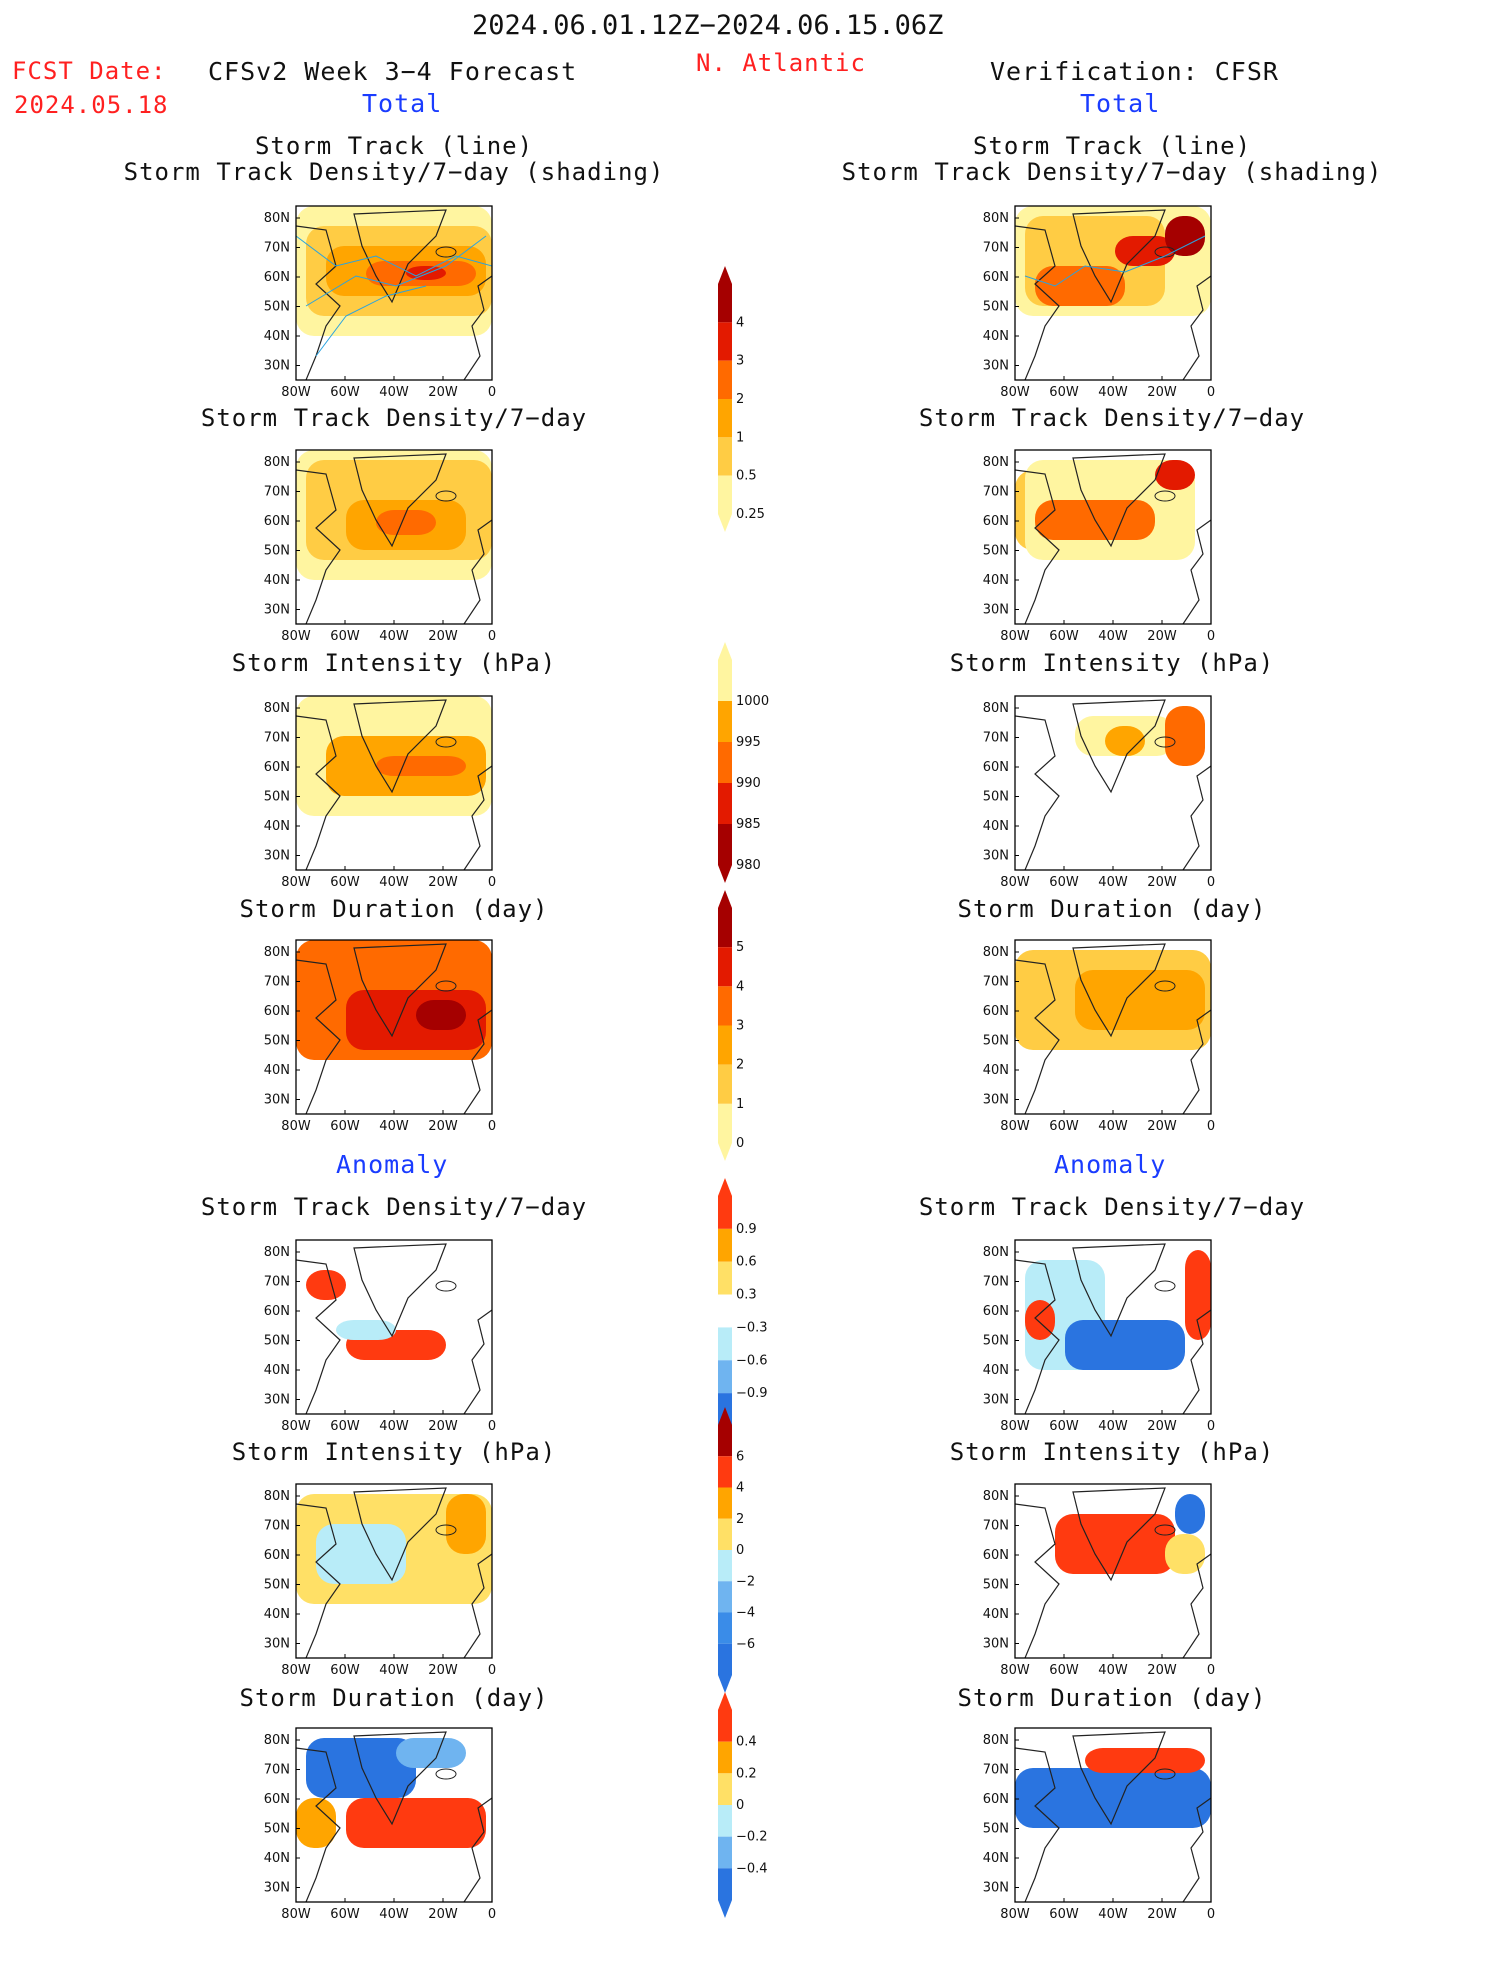 The height and width of the screenshot is (1977, 1487). What do you see at coordinates (746, 1773) in the screenshot?
I see `colorbar-label: 0.2` at bounding box center [746, 1773].